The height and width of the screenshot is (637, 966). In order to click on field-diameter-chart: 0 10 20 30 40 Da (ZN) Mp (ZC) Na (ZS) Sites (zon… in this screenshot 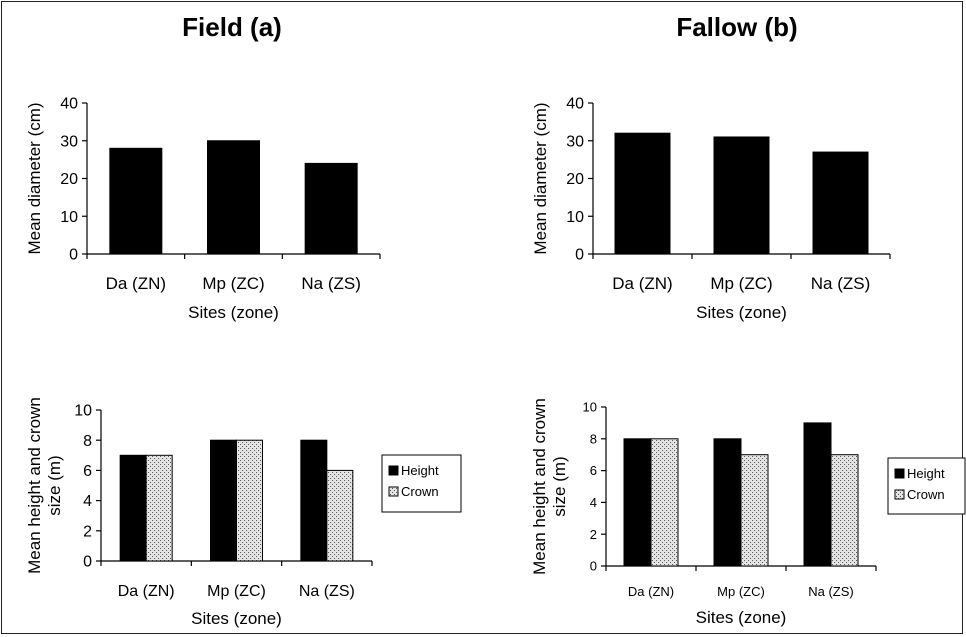, I will do `click(203, 209)`.